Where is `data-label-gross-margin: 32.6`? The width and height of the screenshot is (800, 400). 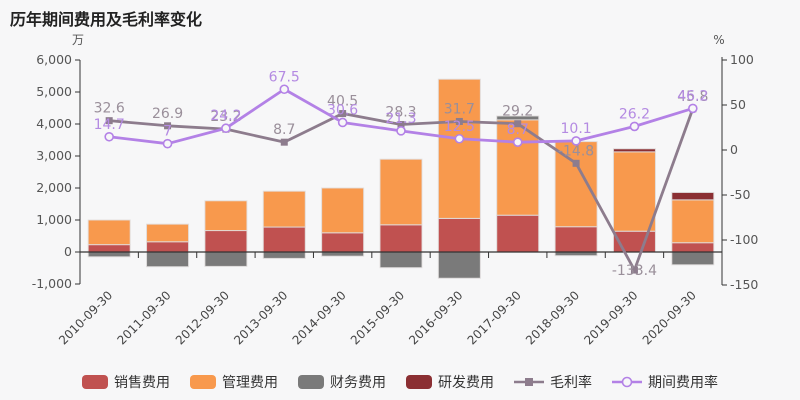 data-label-gross-margin: 32.6 is located at coordinates (109, 109).